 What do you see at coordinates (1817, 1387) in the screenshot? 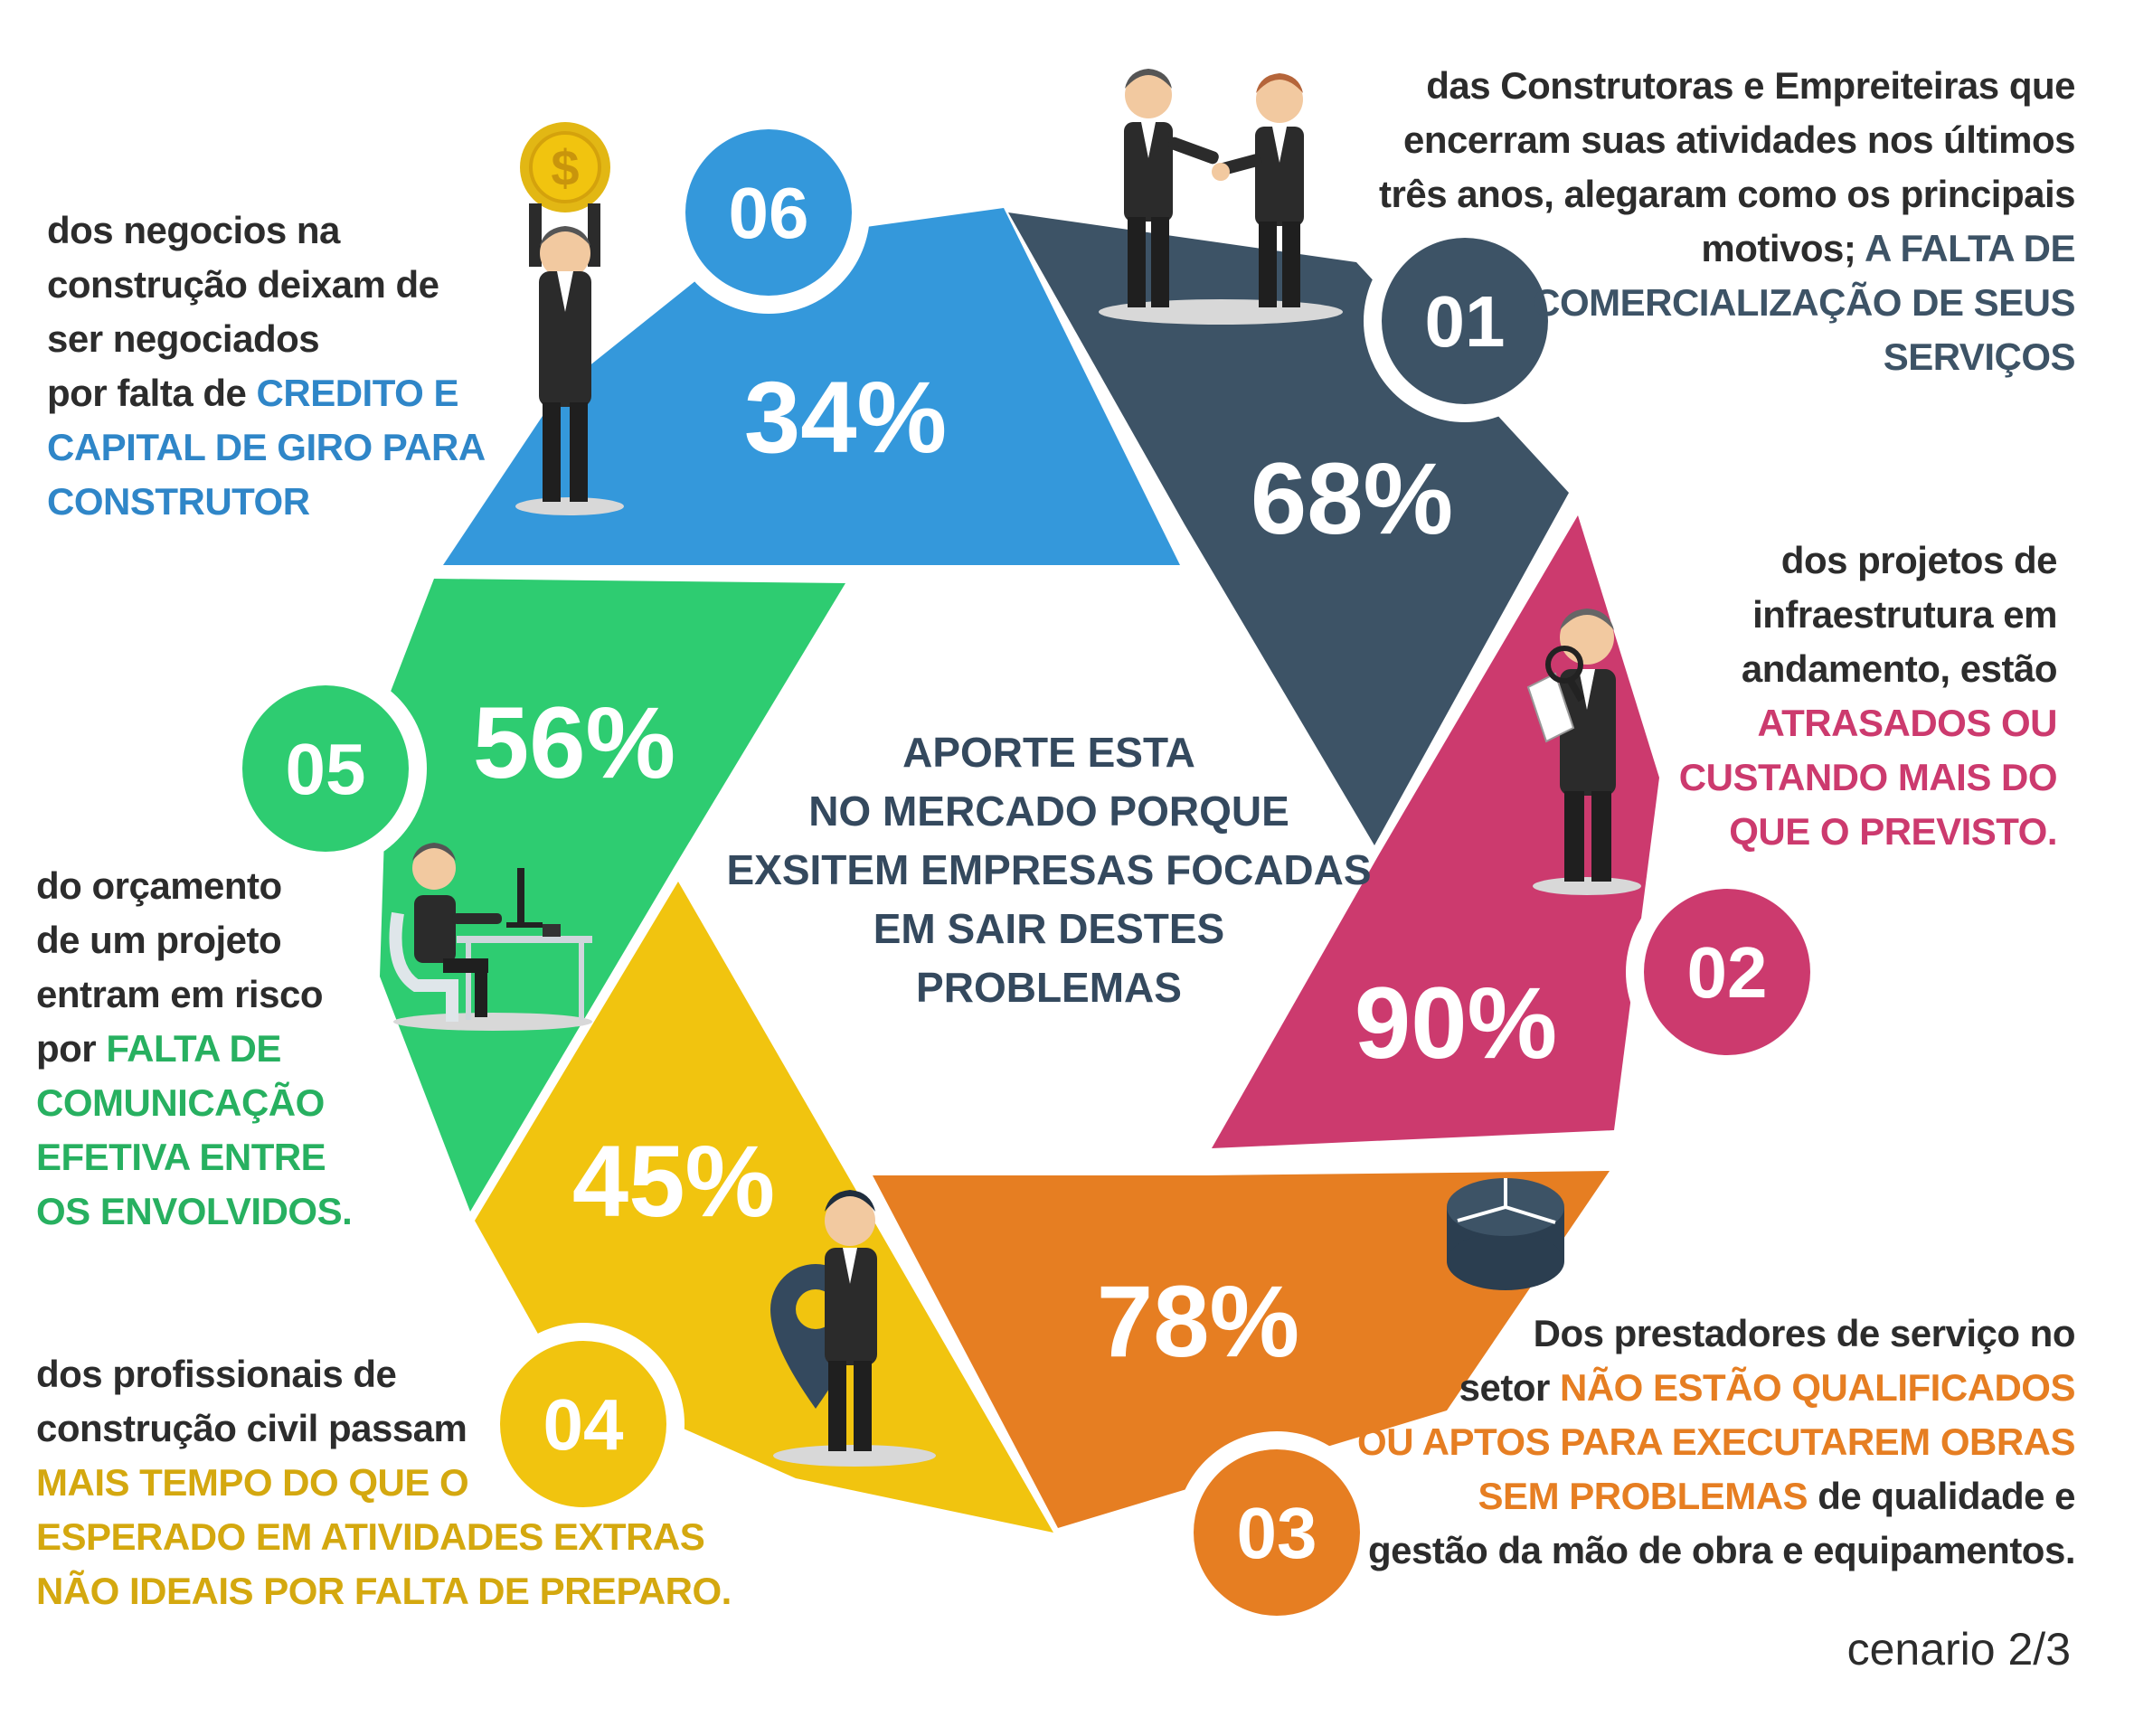
I see `desc-03-highlight: NÃO ESTÃO QUALIFICADOS` at bounding box center [1817, 1387].